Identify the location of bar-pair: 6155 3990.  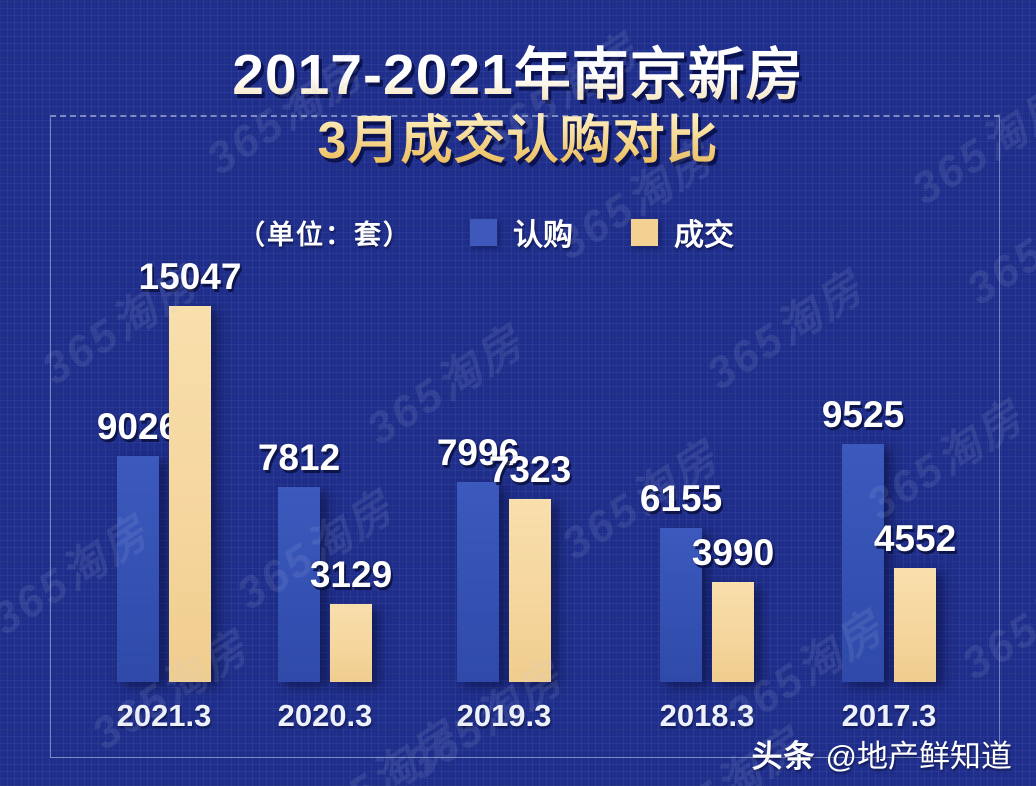
(707, 580).